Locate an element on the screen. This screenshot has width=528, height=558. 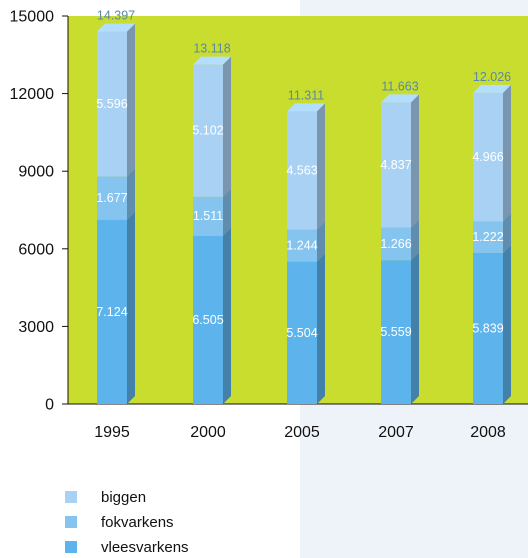
bar-data-label: 1.266 is located at coordinates (395, 244).